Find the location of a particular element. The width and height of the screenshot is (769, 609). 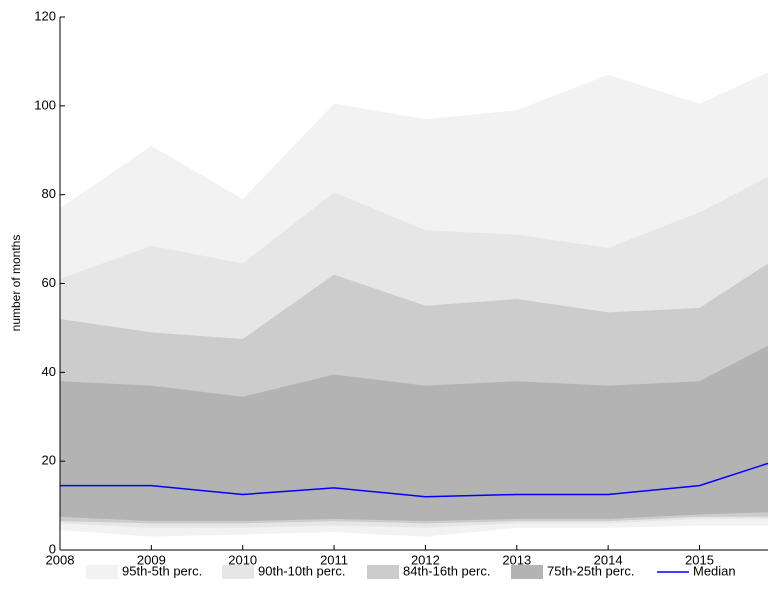

legend-label: 90th-10th perc. is located at coordinates (301, 570).